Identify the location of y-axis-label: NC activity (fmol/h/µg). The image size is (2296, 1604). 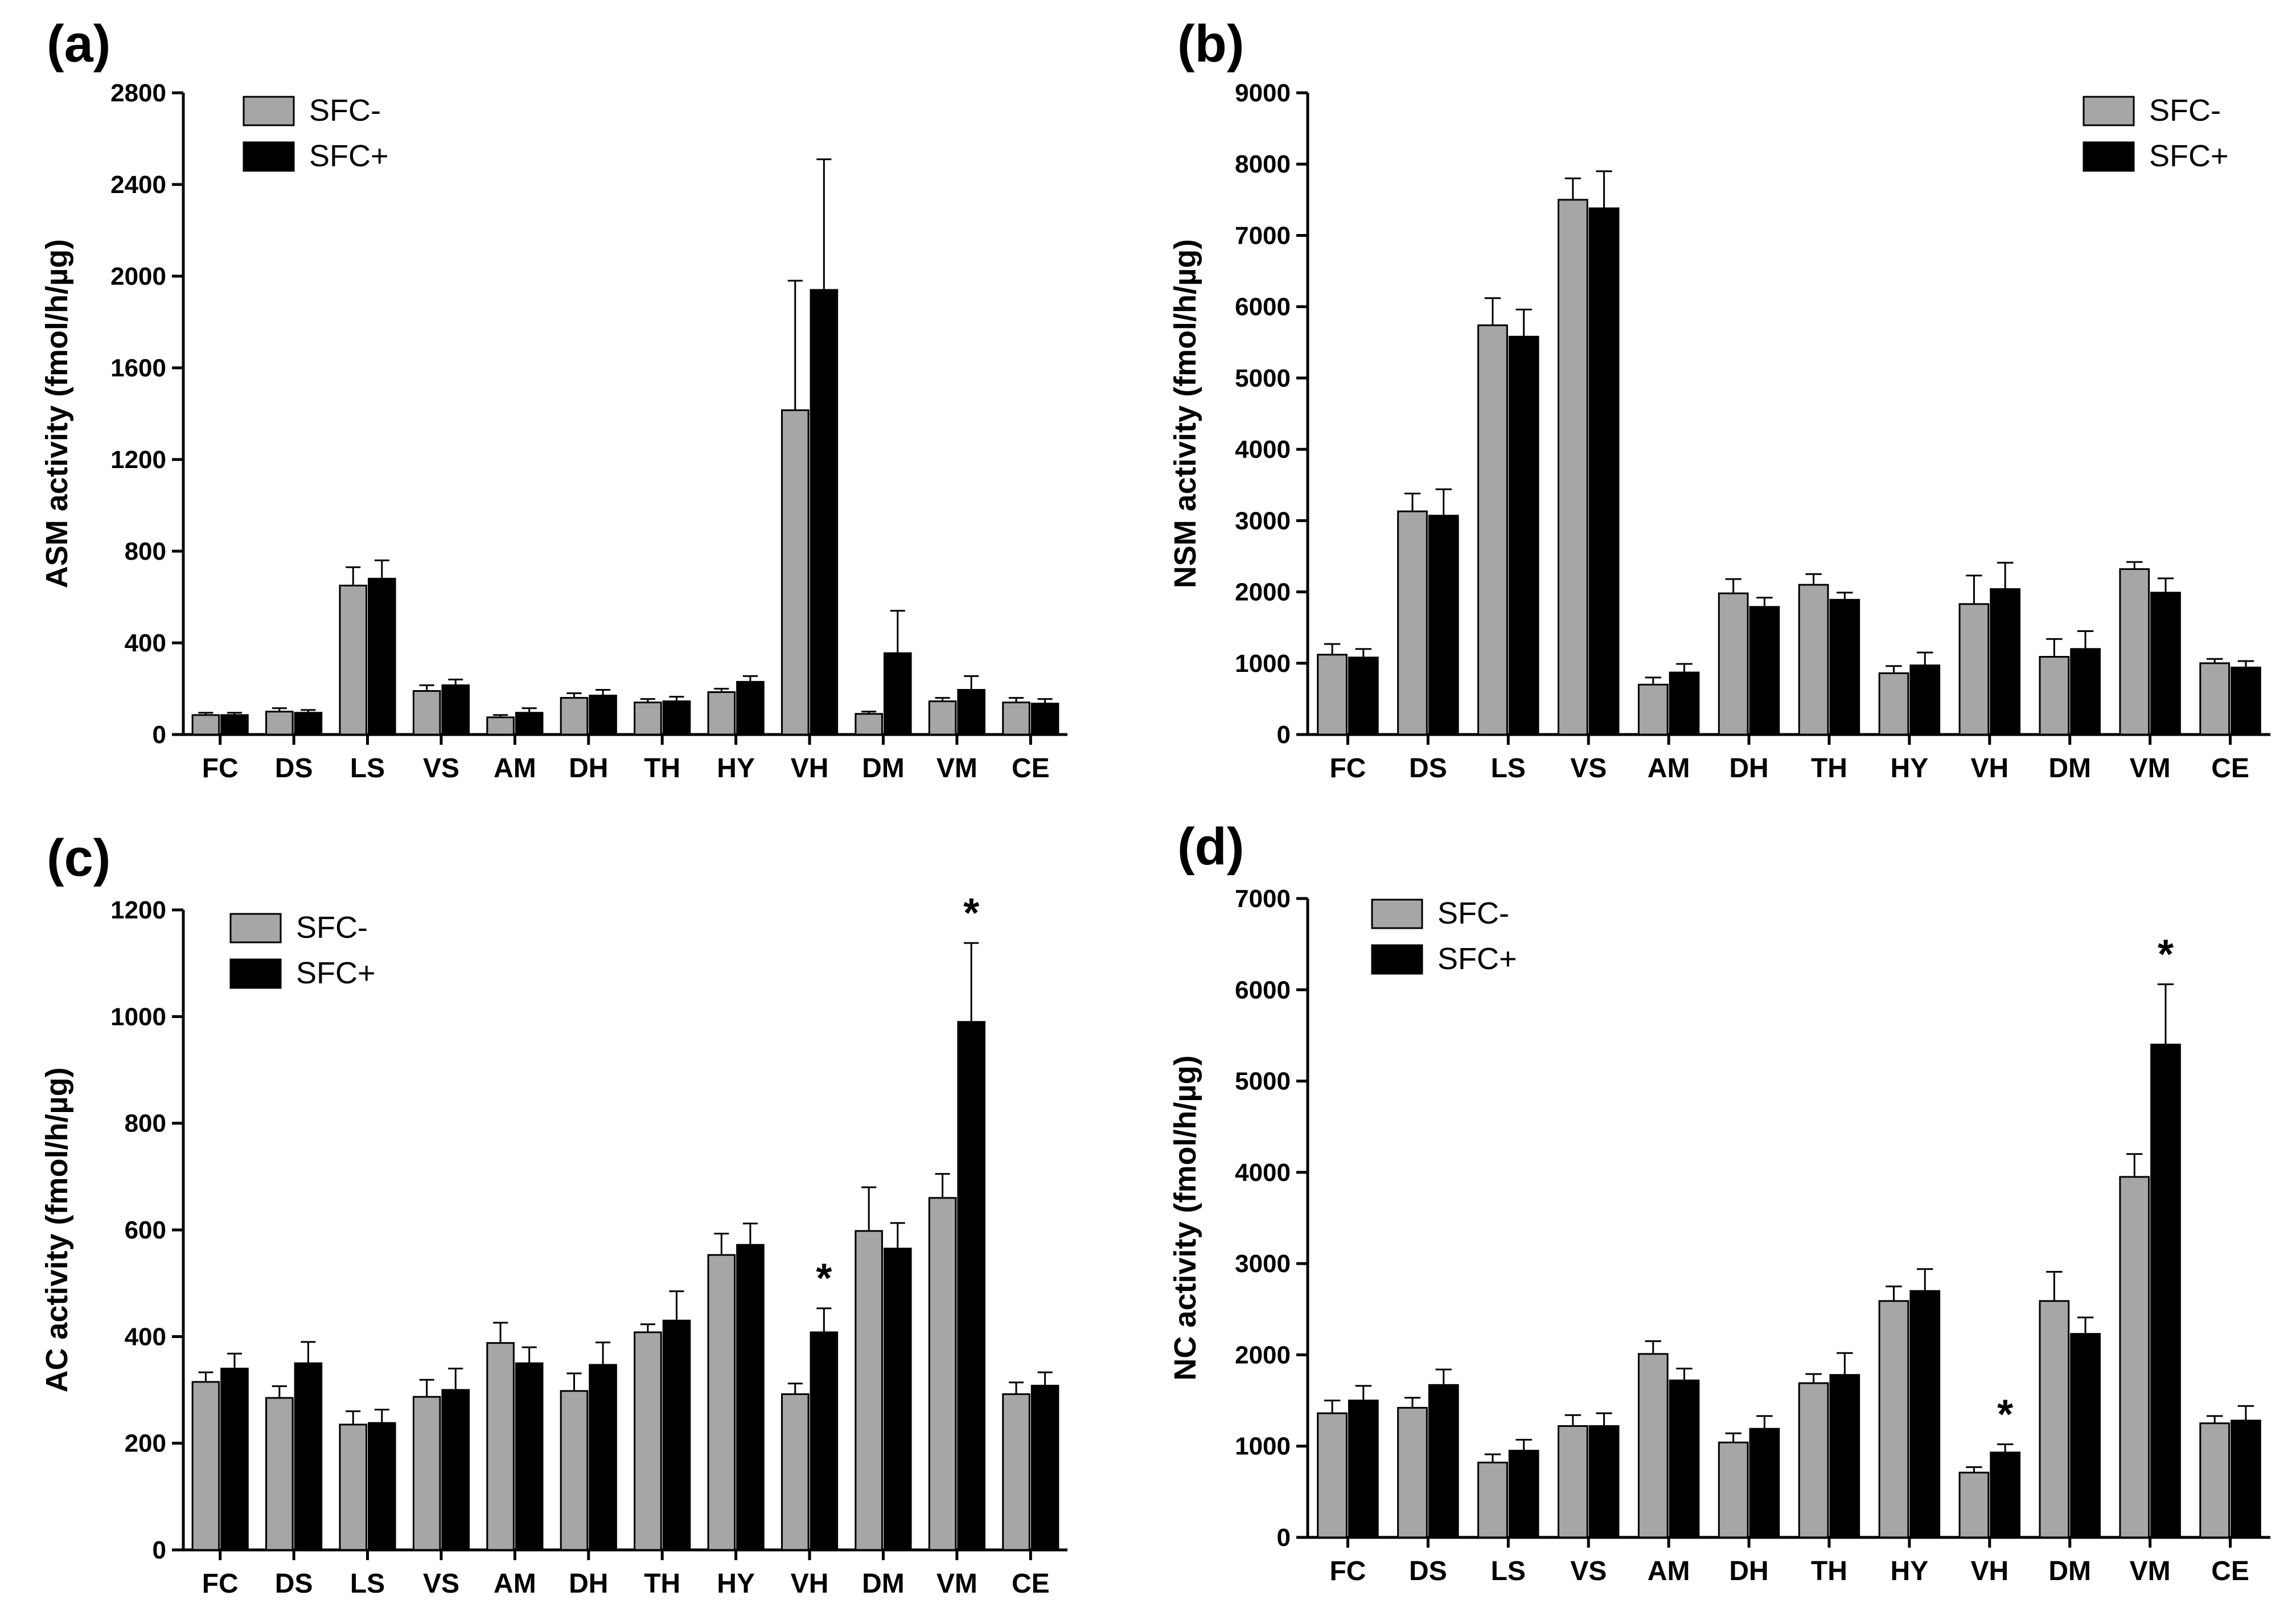
(1185, 1217).